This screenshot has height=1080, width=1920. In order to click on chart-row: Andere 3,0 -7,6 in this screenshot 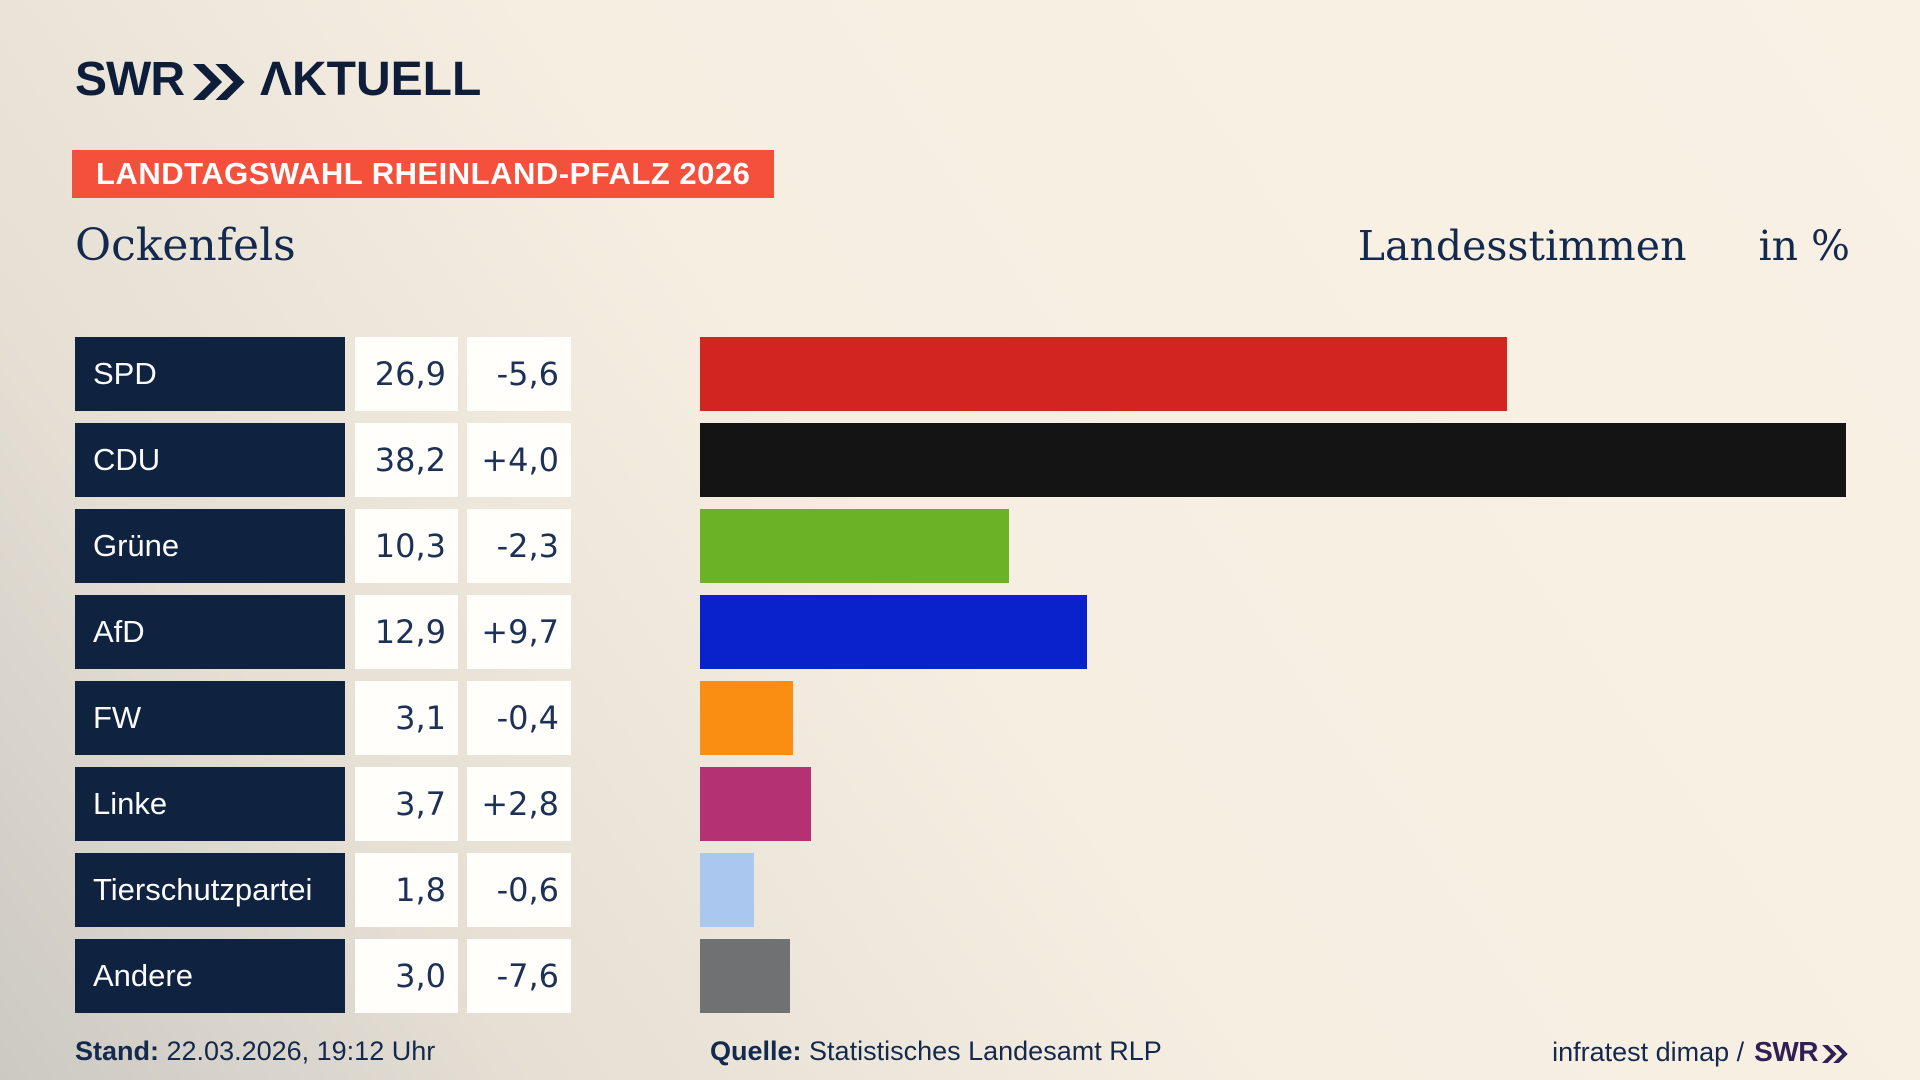, I will do `click(997, 976)`.